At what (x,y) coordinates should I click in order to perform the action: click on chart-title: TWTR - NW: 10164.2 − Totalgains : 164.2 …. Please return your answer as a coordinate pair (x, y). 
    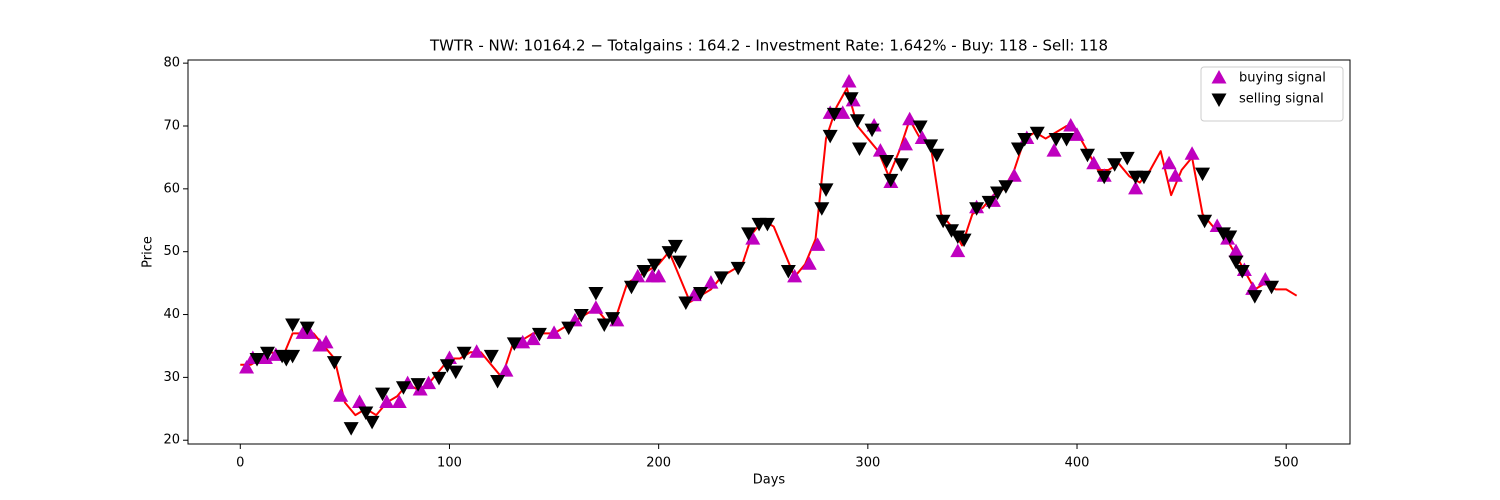
    Looking at the image, I should click on (768, 46).